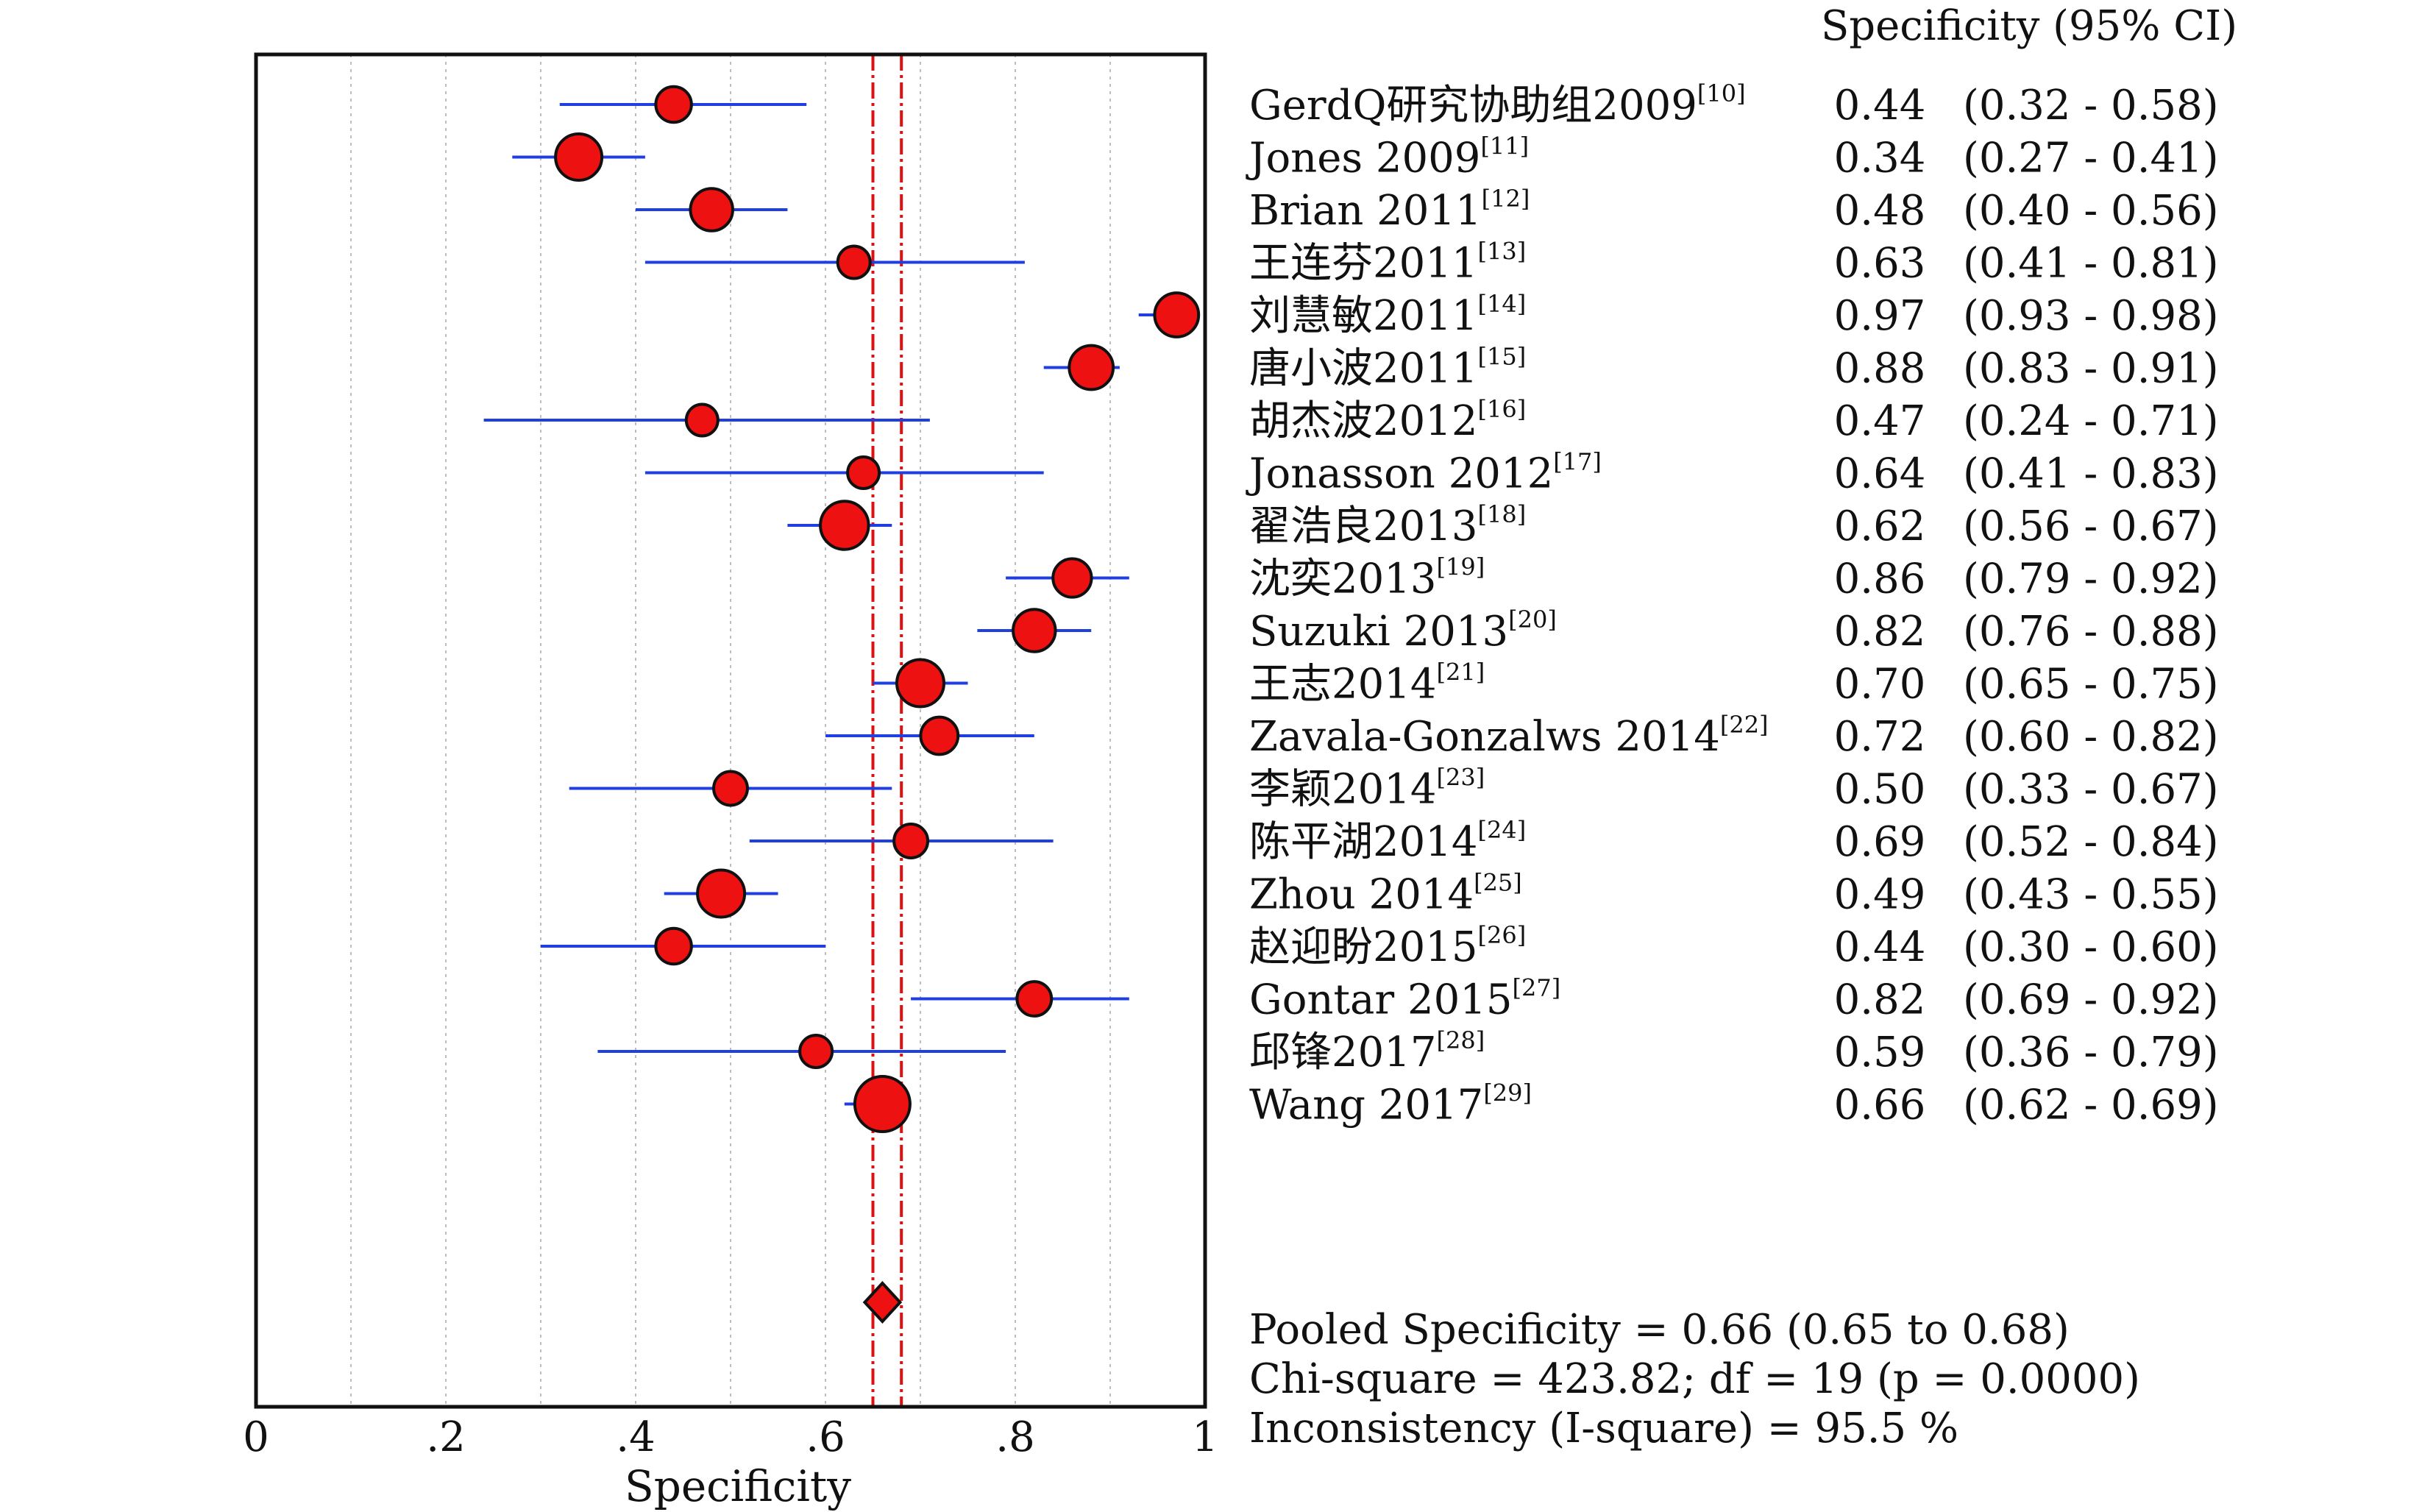 This screenshot has height=1512, width=2433. What do you see at coordinates (1880, 421) in the screenshot?
I see `study-estimate: 0.47` at bounding box center [1880, 421].